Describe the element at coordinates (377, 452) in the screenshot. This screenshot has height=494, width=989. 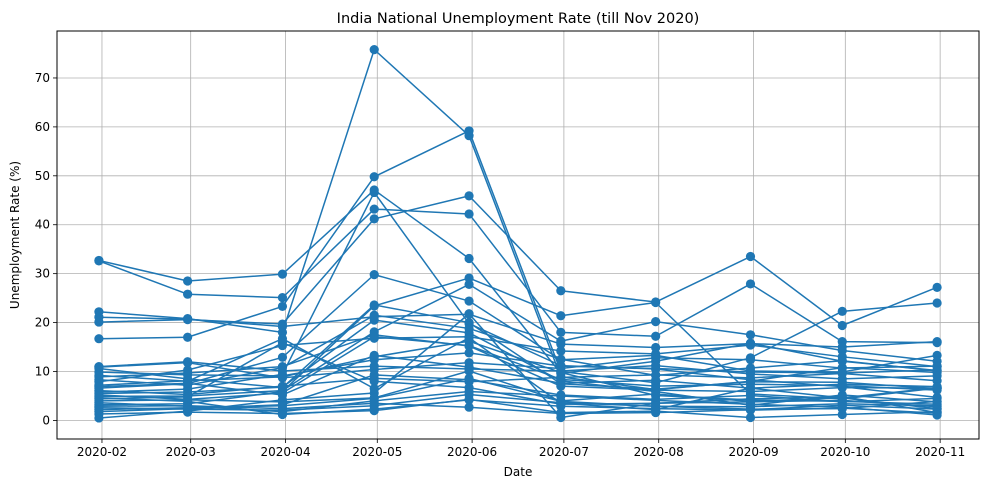
I see `x-tick-label: 2020-05` at that location.